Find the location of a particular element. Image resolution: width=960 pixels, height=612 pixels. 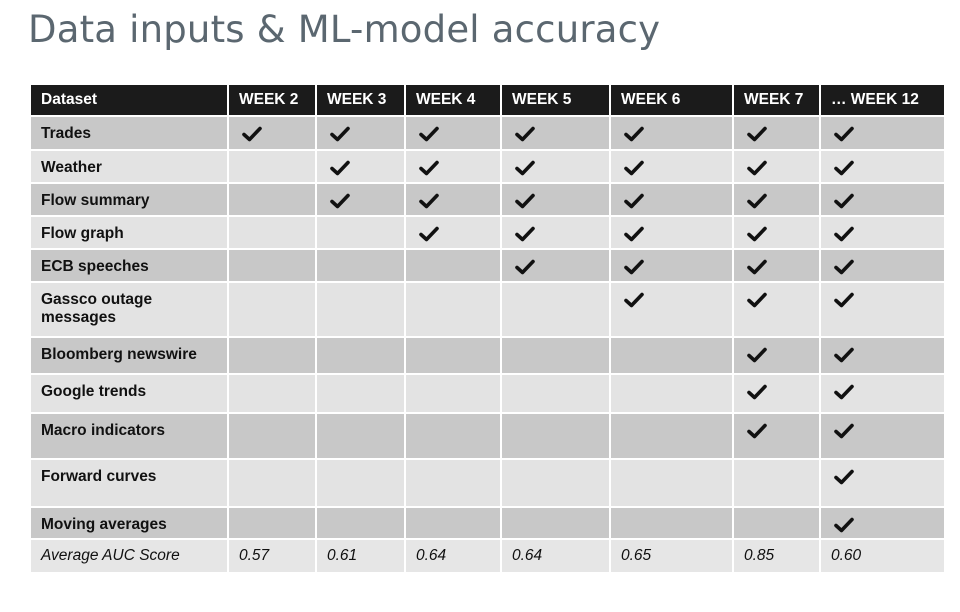

table-row-forward-curves: Forward curves is located at coordinates (487, 483).